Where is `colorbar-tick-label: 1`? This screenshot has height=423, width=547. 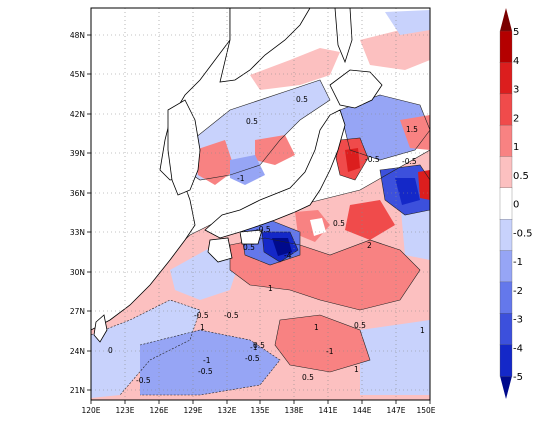
colorbar-tick-label: 1 is located at coordinates (516, 147).